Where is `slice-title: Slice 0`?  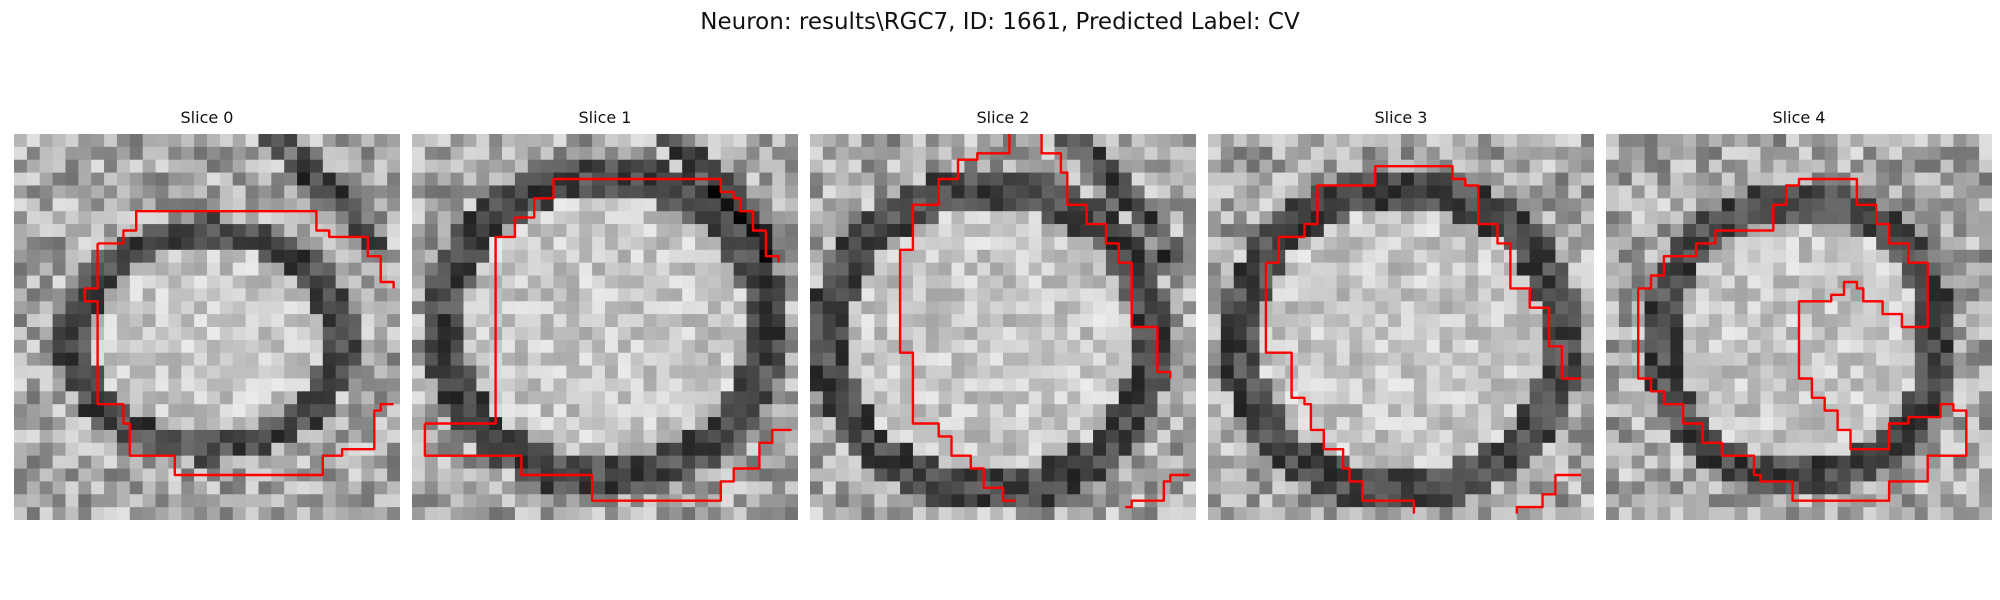
slice-title: Slice 0 is located at coordinates (207, 117).